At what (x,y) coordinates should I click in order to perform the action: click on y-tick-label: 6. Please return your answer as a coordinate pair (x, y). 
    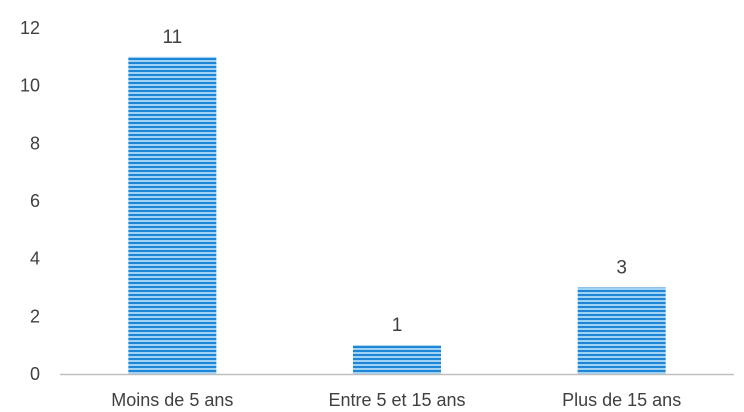
    Looking at the image, I should click on (35, 201).